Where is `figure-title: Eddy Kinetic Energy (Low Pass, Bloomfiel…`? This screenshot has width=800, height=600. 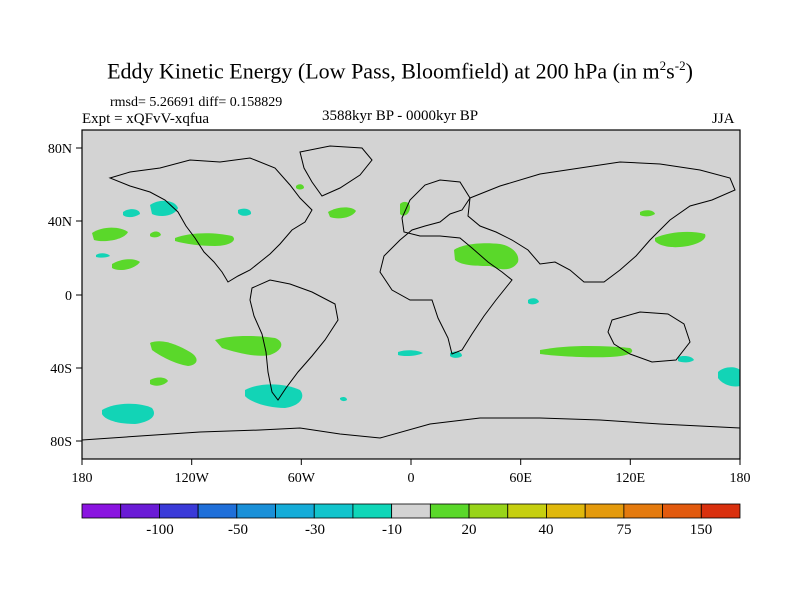 figure-title: Eddy Kinetic Energy (Low Pass, Bloomfiel… is located at coordinates (400, 71).